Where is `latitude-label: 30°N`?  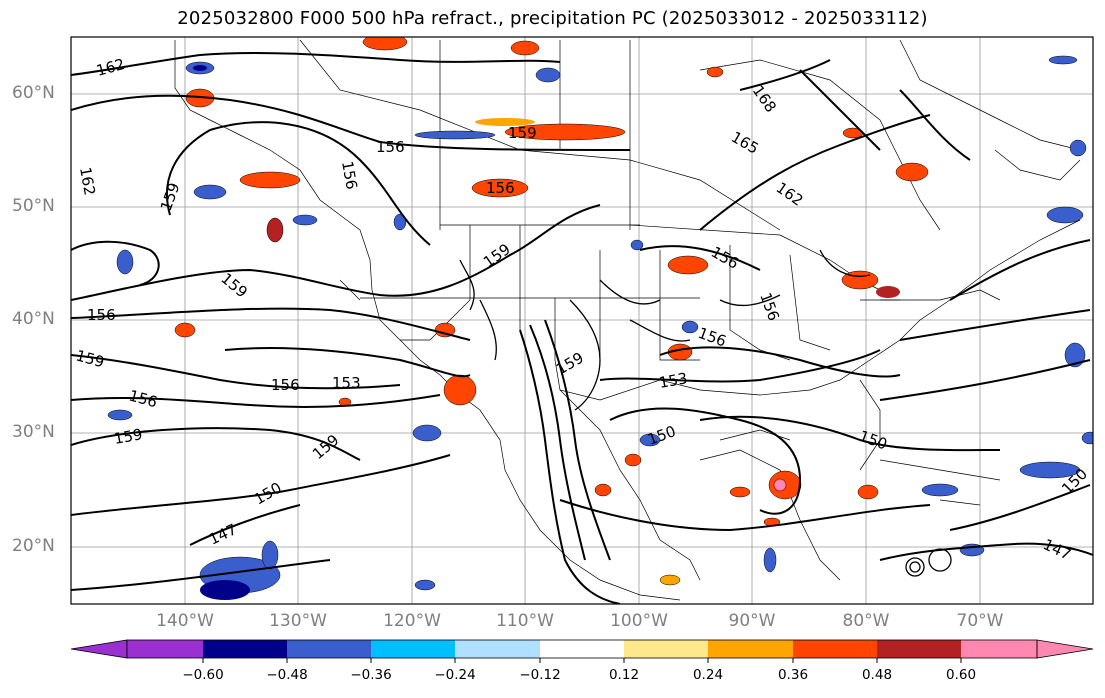 latitude-label: 30°N is located at coordinates (33, 432).